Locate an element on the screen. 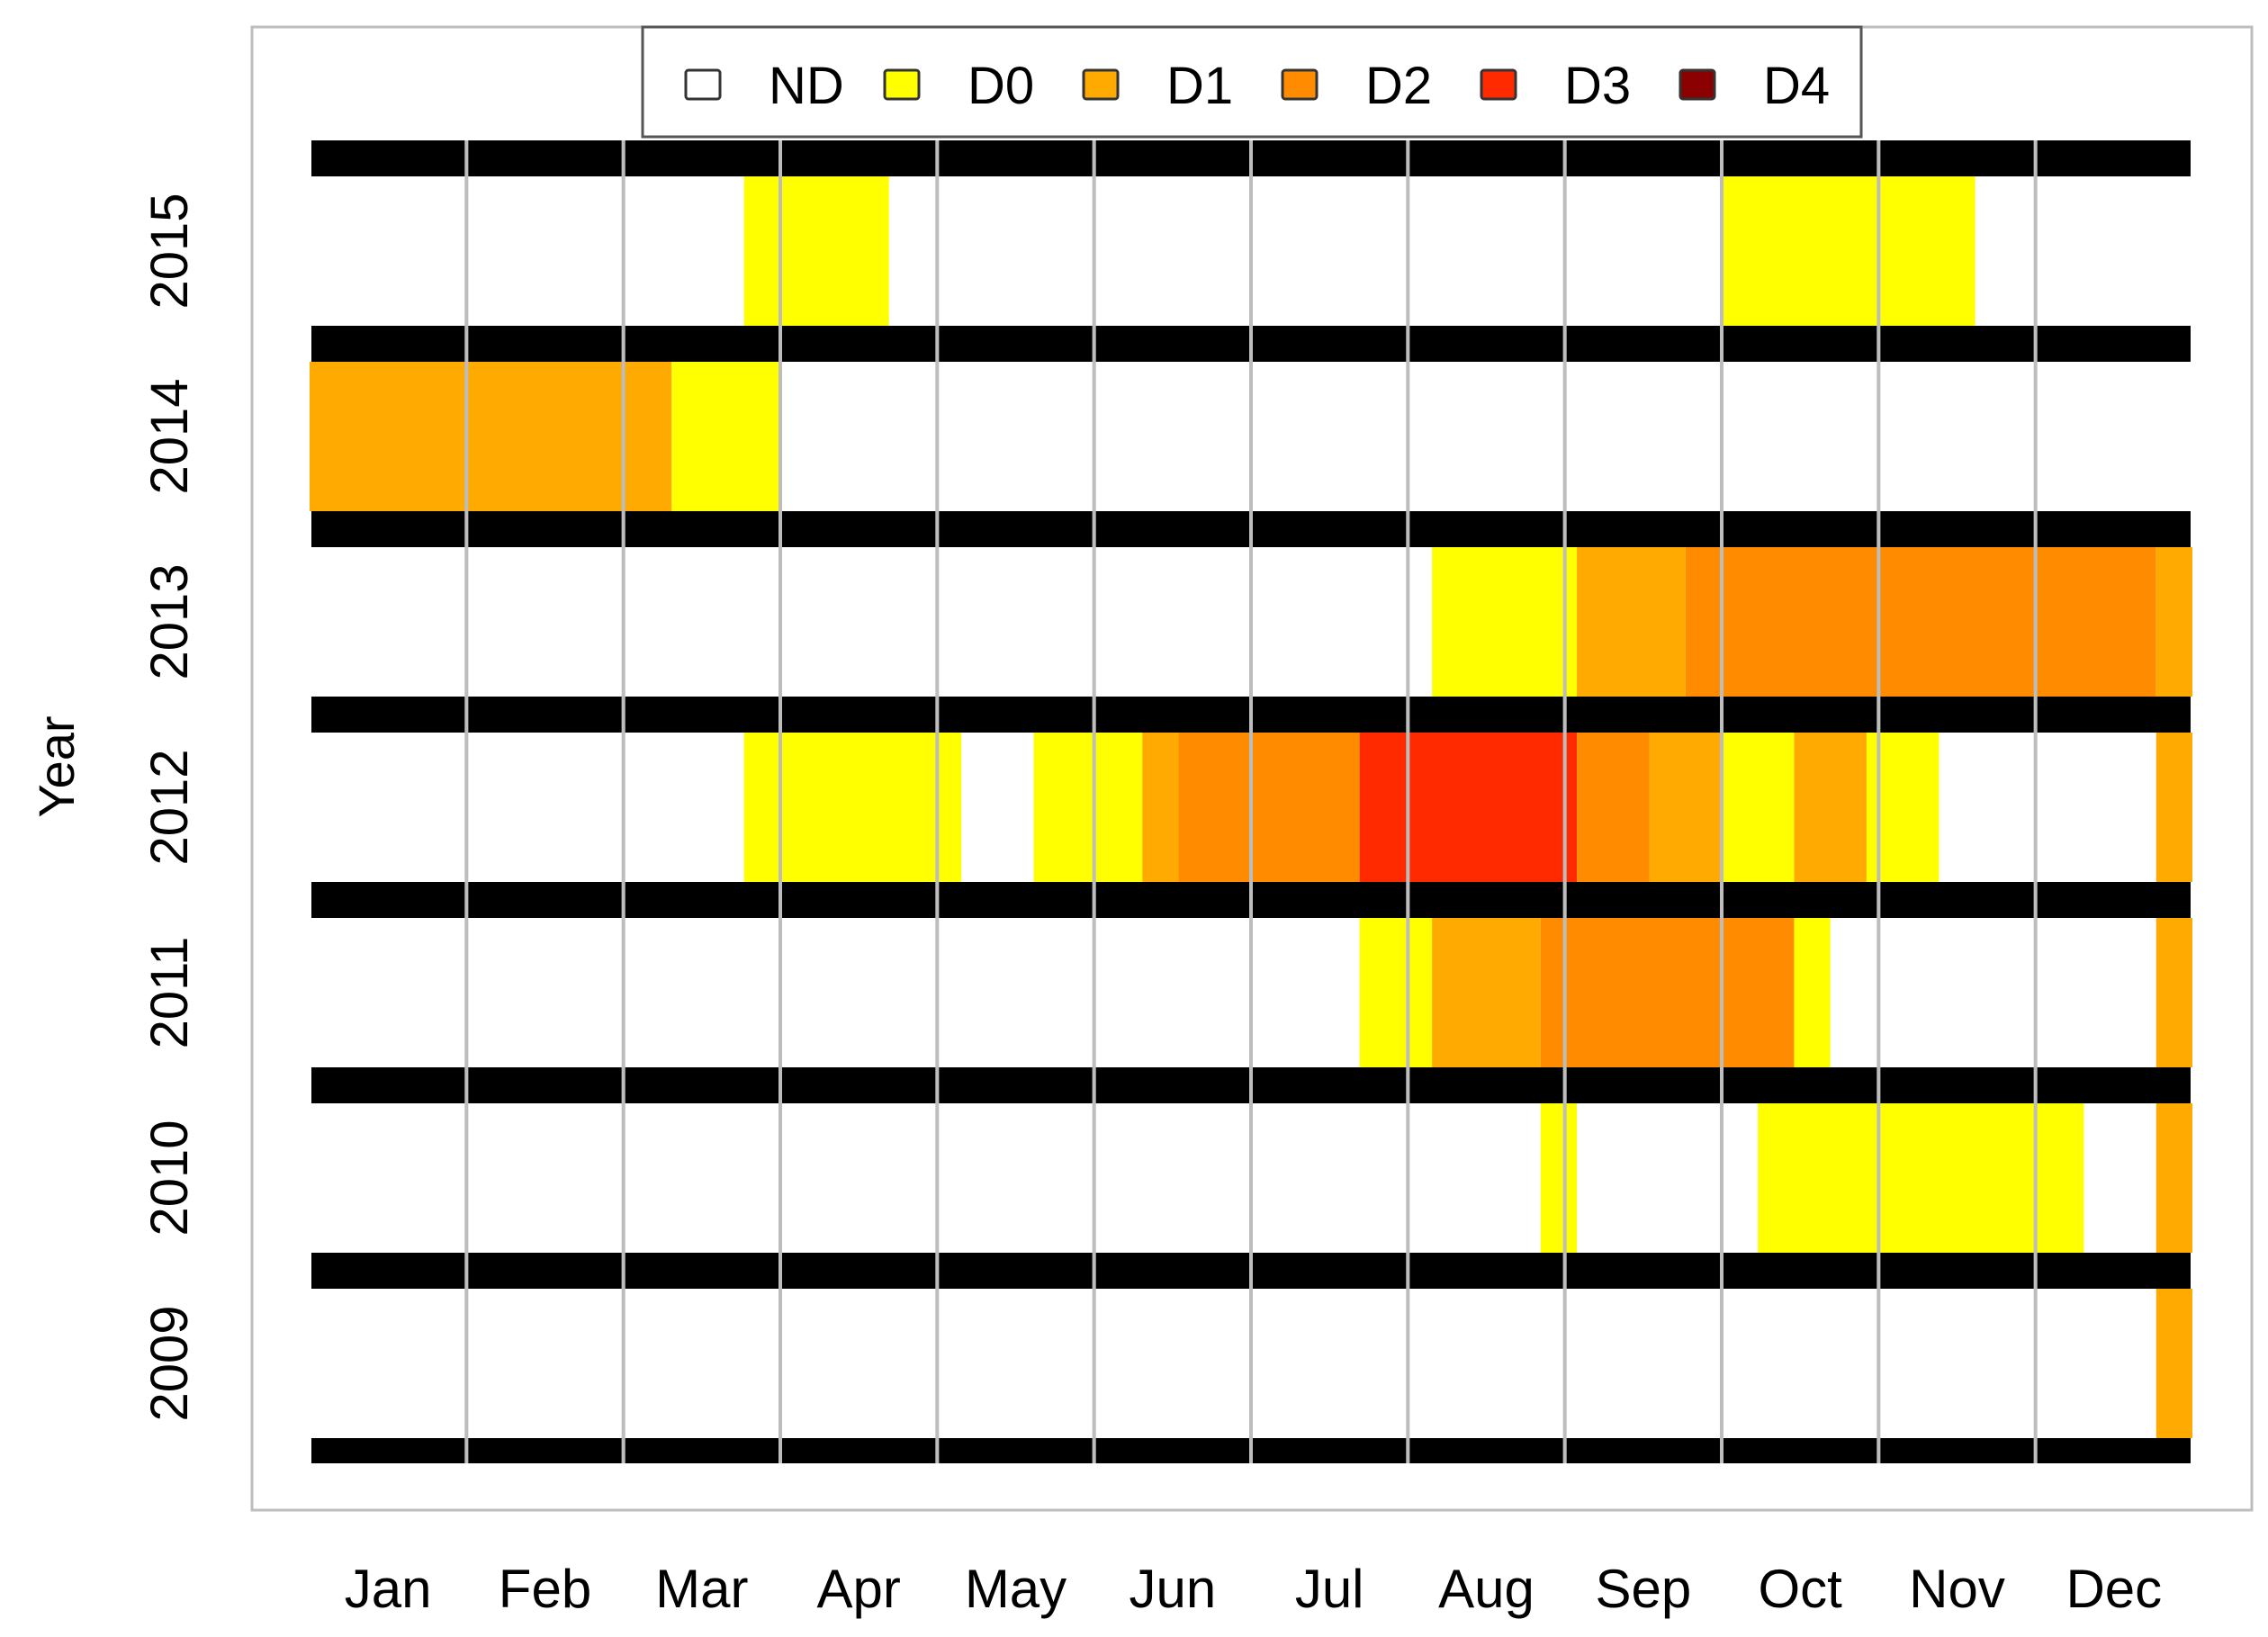  legend-label-d4: D4 is located at coordinates (1797, 86).